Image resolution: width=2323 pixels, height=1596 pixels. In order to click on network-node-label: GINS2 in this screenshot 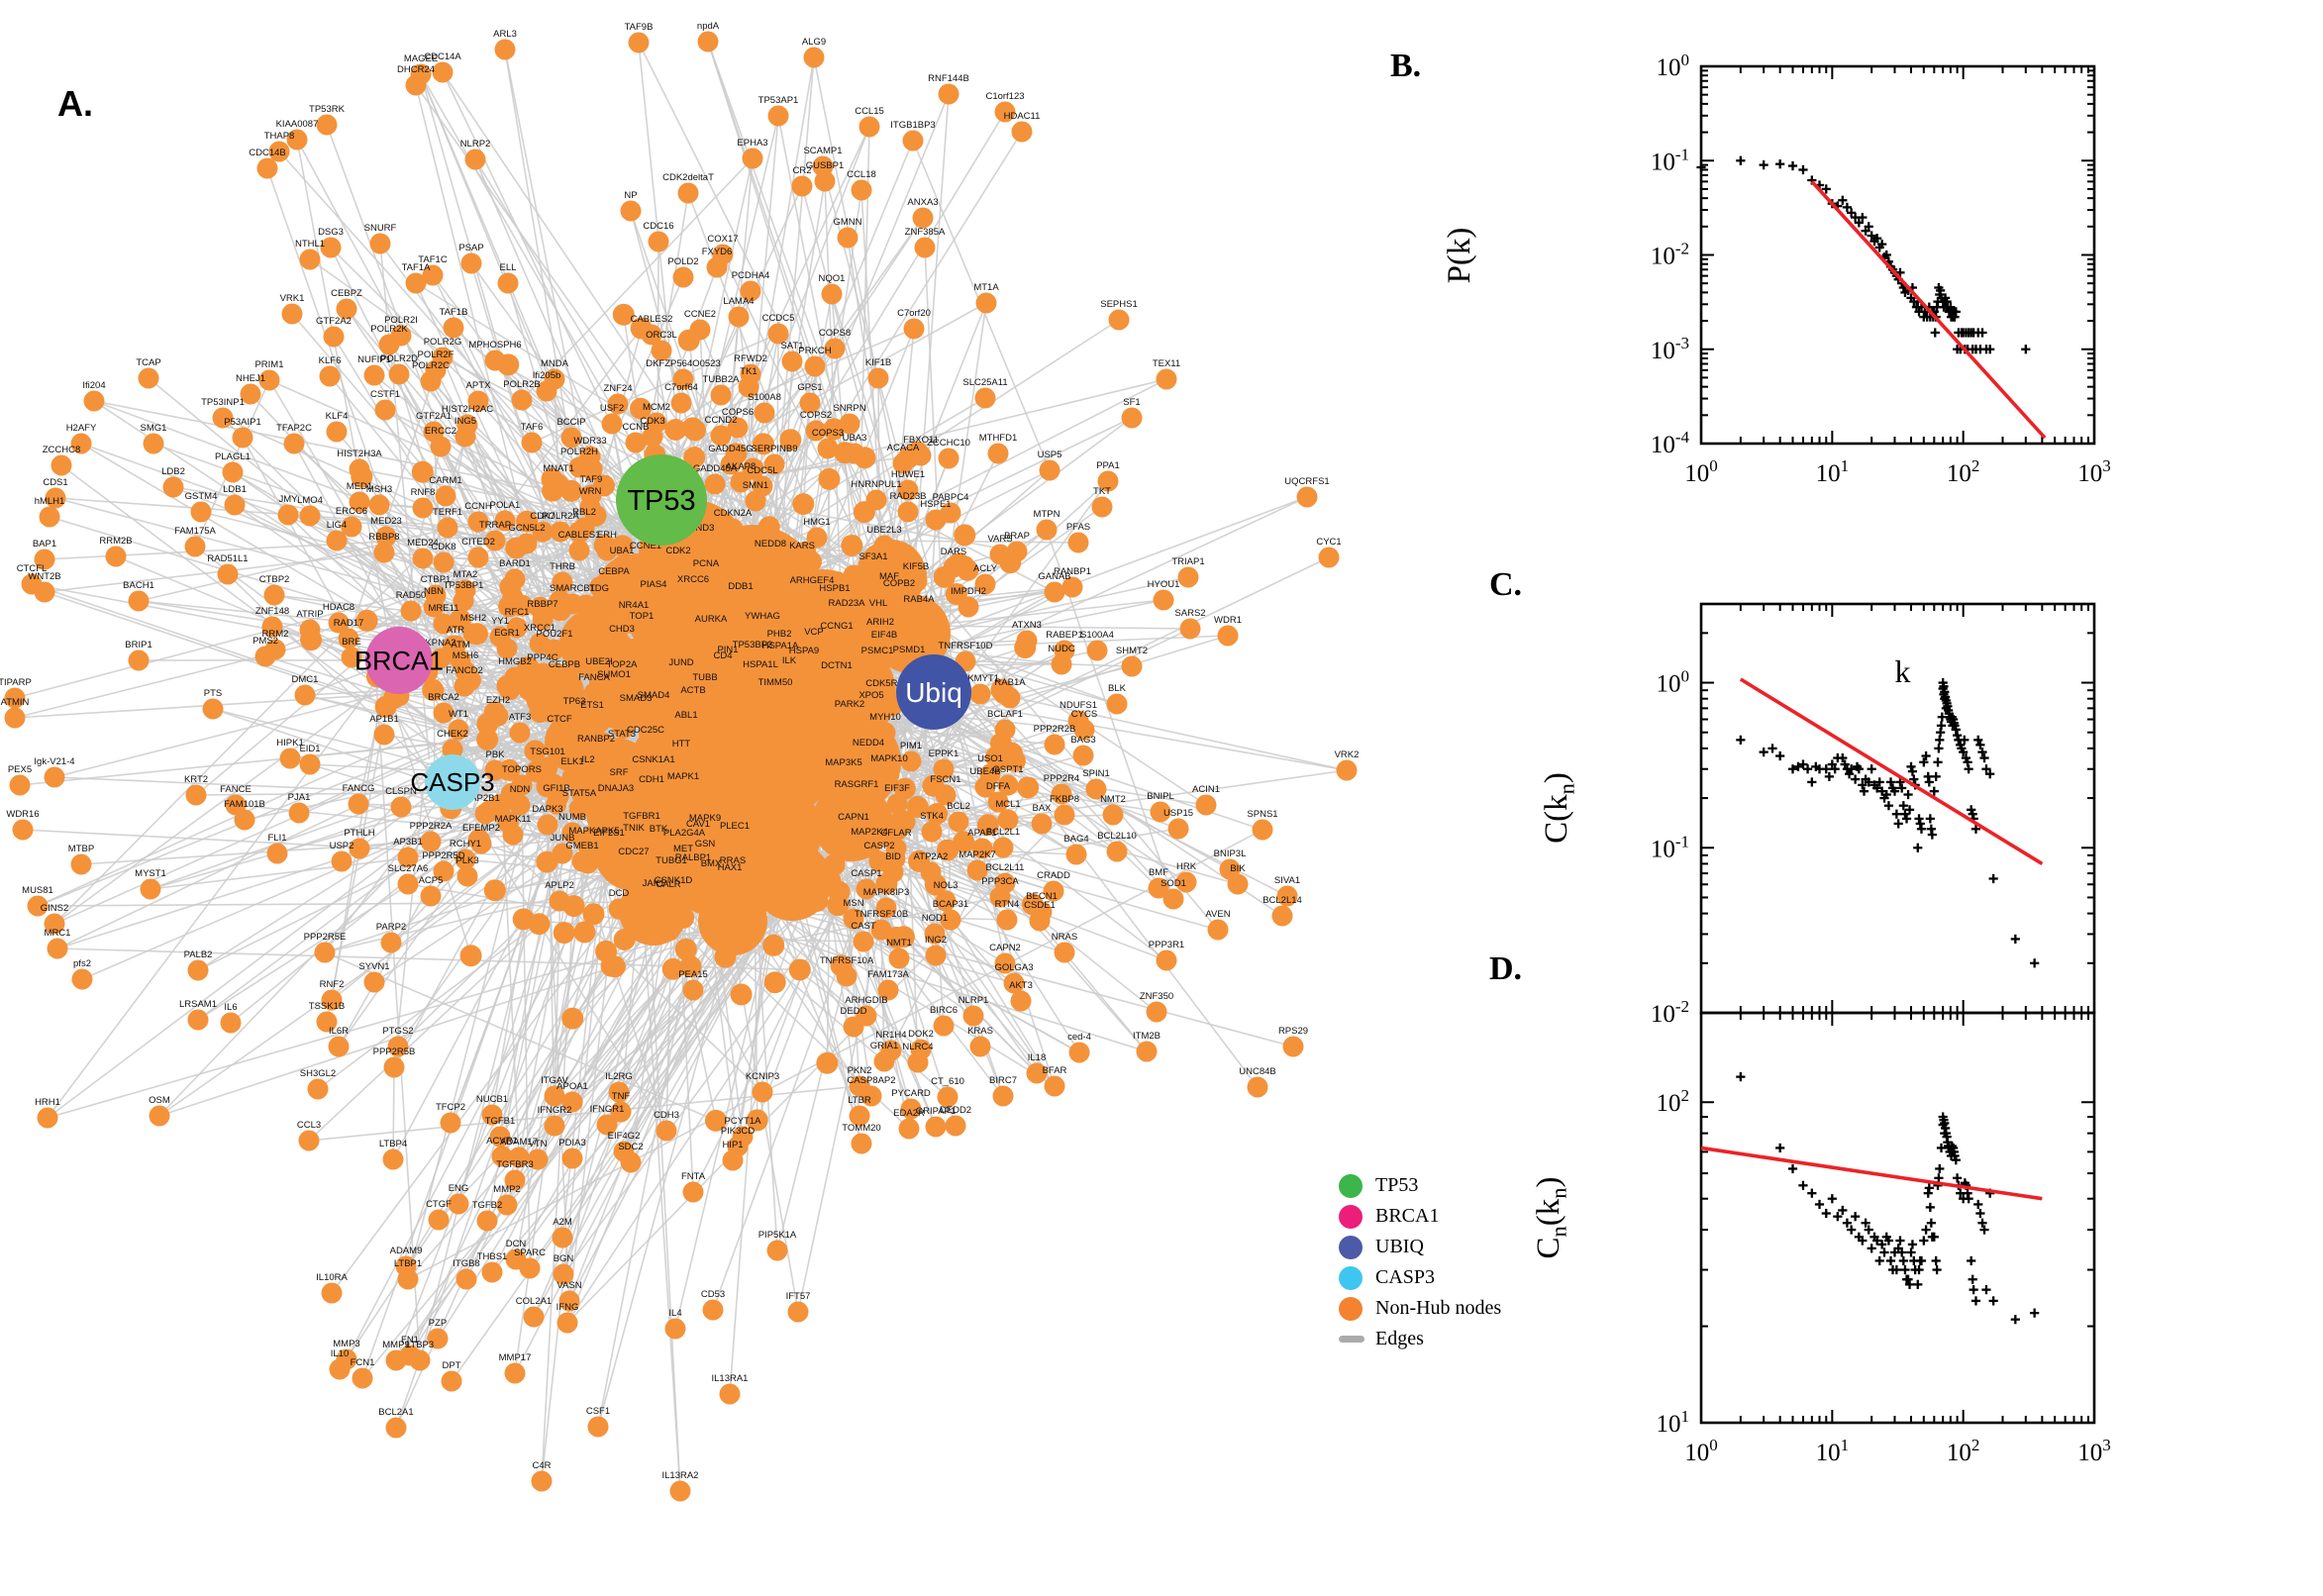, I will do `click(55, 908)`.